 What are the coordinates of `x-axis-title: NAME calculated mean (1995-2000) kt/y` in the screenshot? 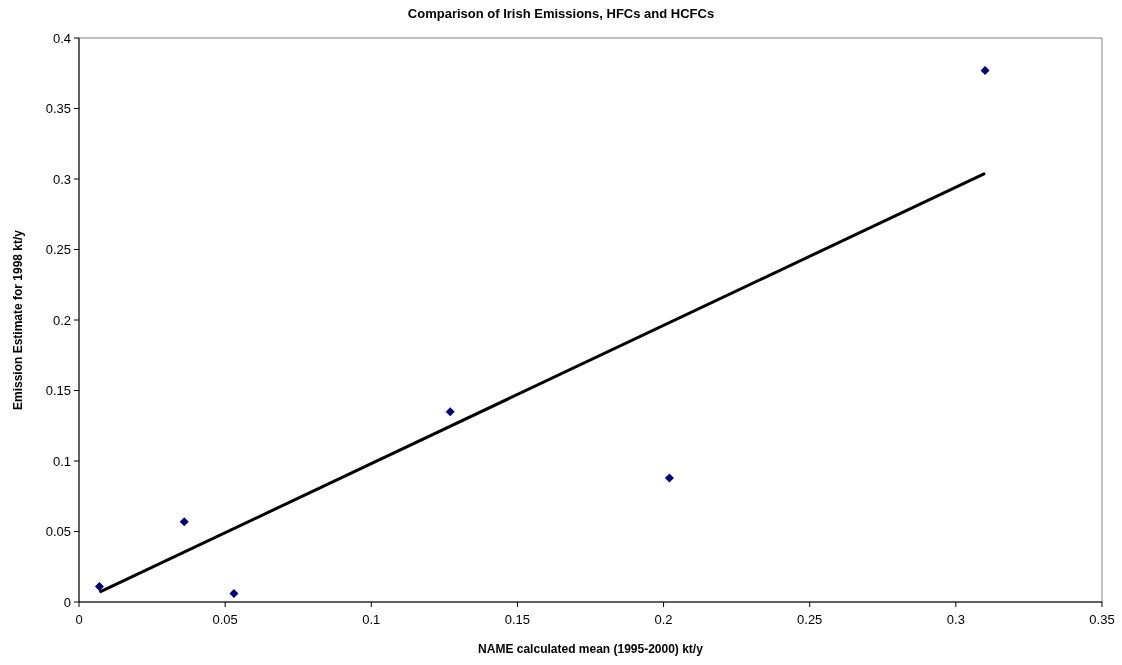 It's located at (591, 649).